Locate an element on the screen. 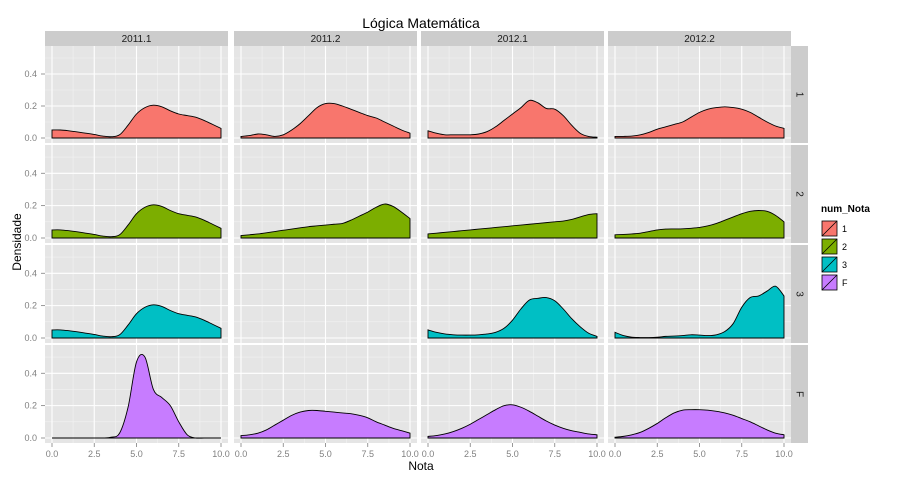 The height and width of the screenshot is (480, 900). legend-label: 2 is located at coordinates (844, 247).